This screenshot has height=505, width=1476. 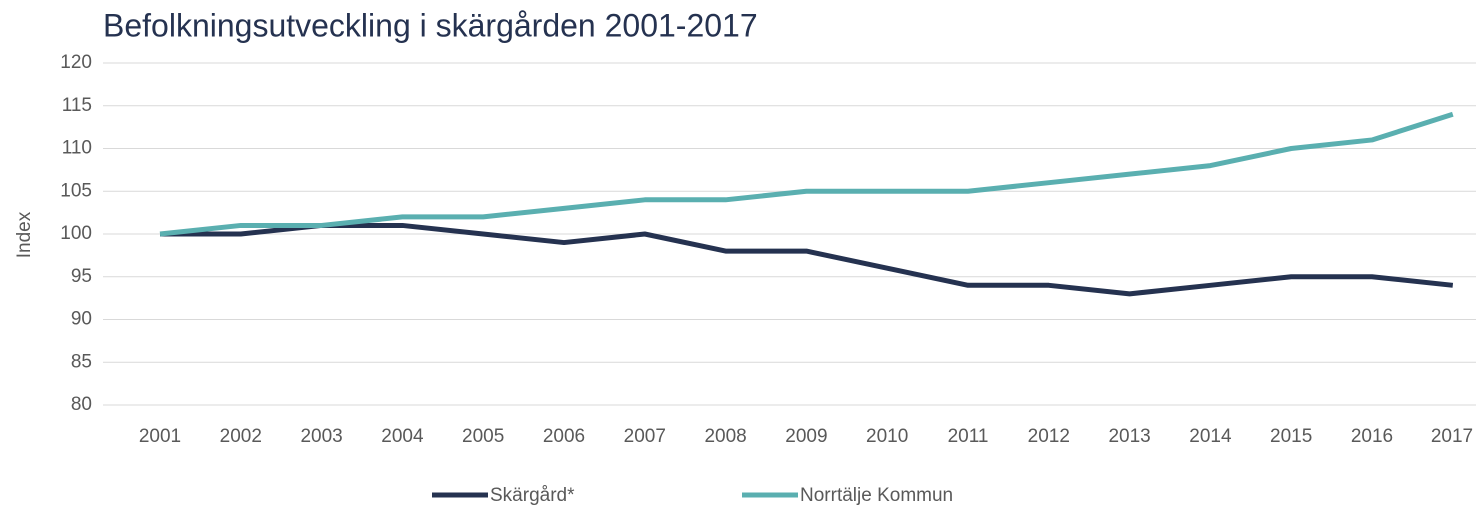 What do you see at coordinates (645, 436) in the screenshot?
I see `x-tick-label: 2007` at bounding box center [645, 436].